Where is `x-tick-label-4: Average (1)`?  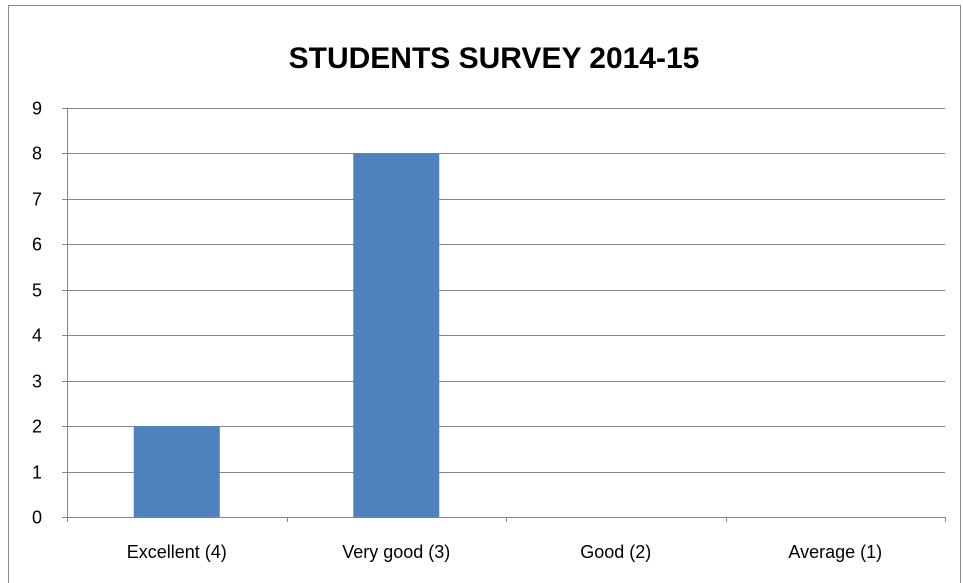
x-tick-label-4: Average (1) is located at coordinates (835, 552).